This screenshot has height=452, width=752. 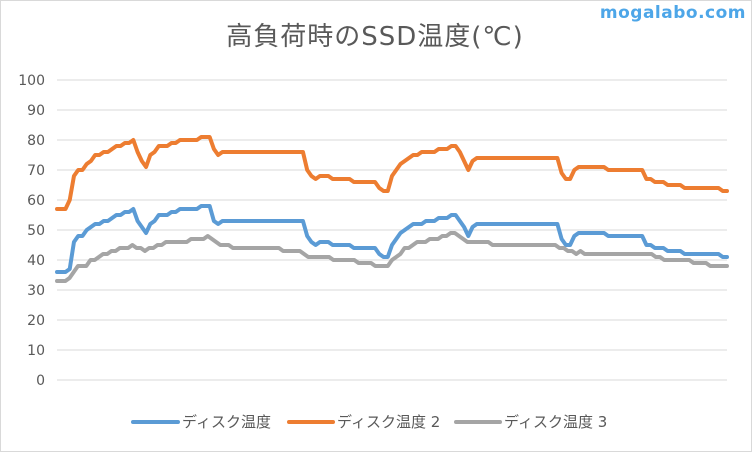 I want to click on watermark: mogalabo.com, so click(x=672, y=13).